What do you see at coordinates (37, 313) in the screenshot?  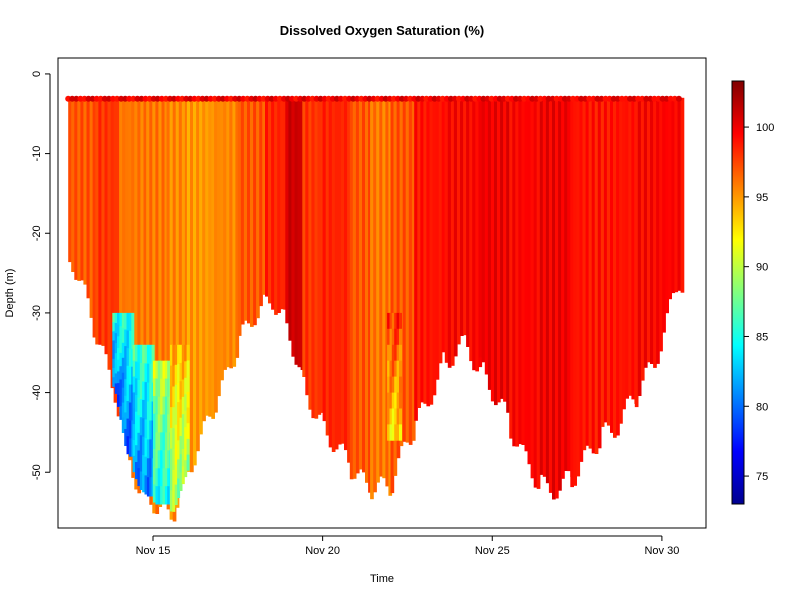 I see `y-tick-label: -30` at bounding box center [37, 313].